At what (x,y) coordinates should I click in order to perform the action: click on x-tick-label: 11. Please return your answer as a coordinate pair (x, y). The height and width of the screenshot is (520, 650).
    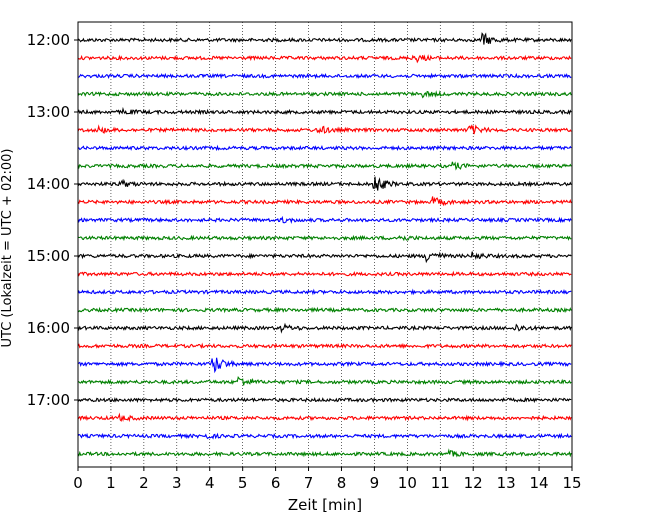
    Looking at the image, I should click on (440, 483).